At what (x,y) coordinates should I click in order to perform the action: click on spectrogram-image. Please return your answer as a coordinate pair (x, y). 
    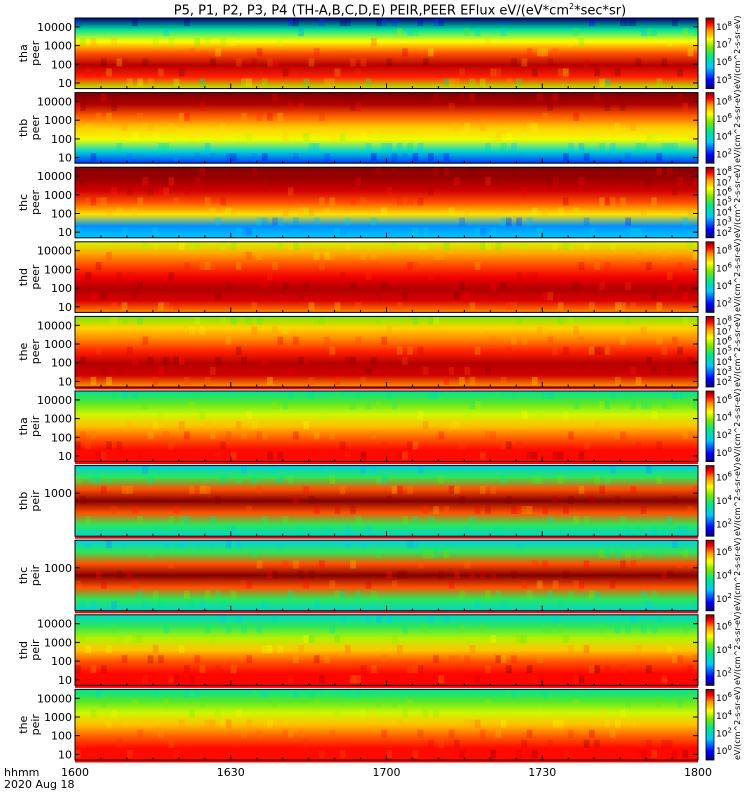
    Looking at the image, I should click on (386, 426).